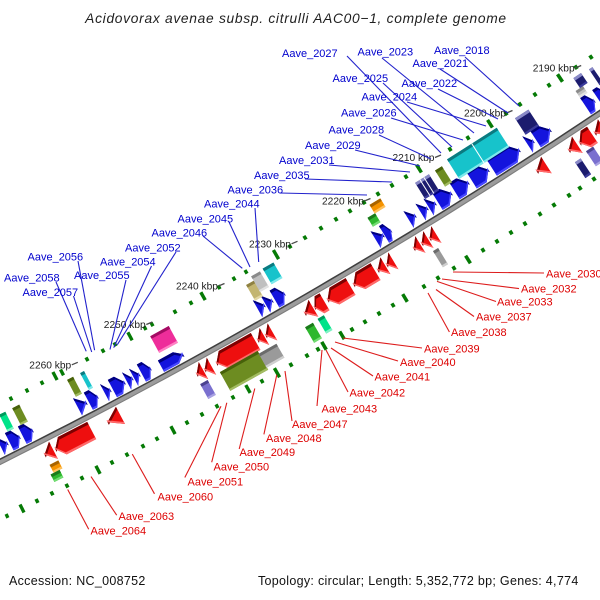  What do you see at coordinates (485, 114) in the screenshot?
I see `svg-text: 2200 kbp` at bounding box center [485, 114].